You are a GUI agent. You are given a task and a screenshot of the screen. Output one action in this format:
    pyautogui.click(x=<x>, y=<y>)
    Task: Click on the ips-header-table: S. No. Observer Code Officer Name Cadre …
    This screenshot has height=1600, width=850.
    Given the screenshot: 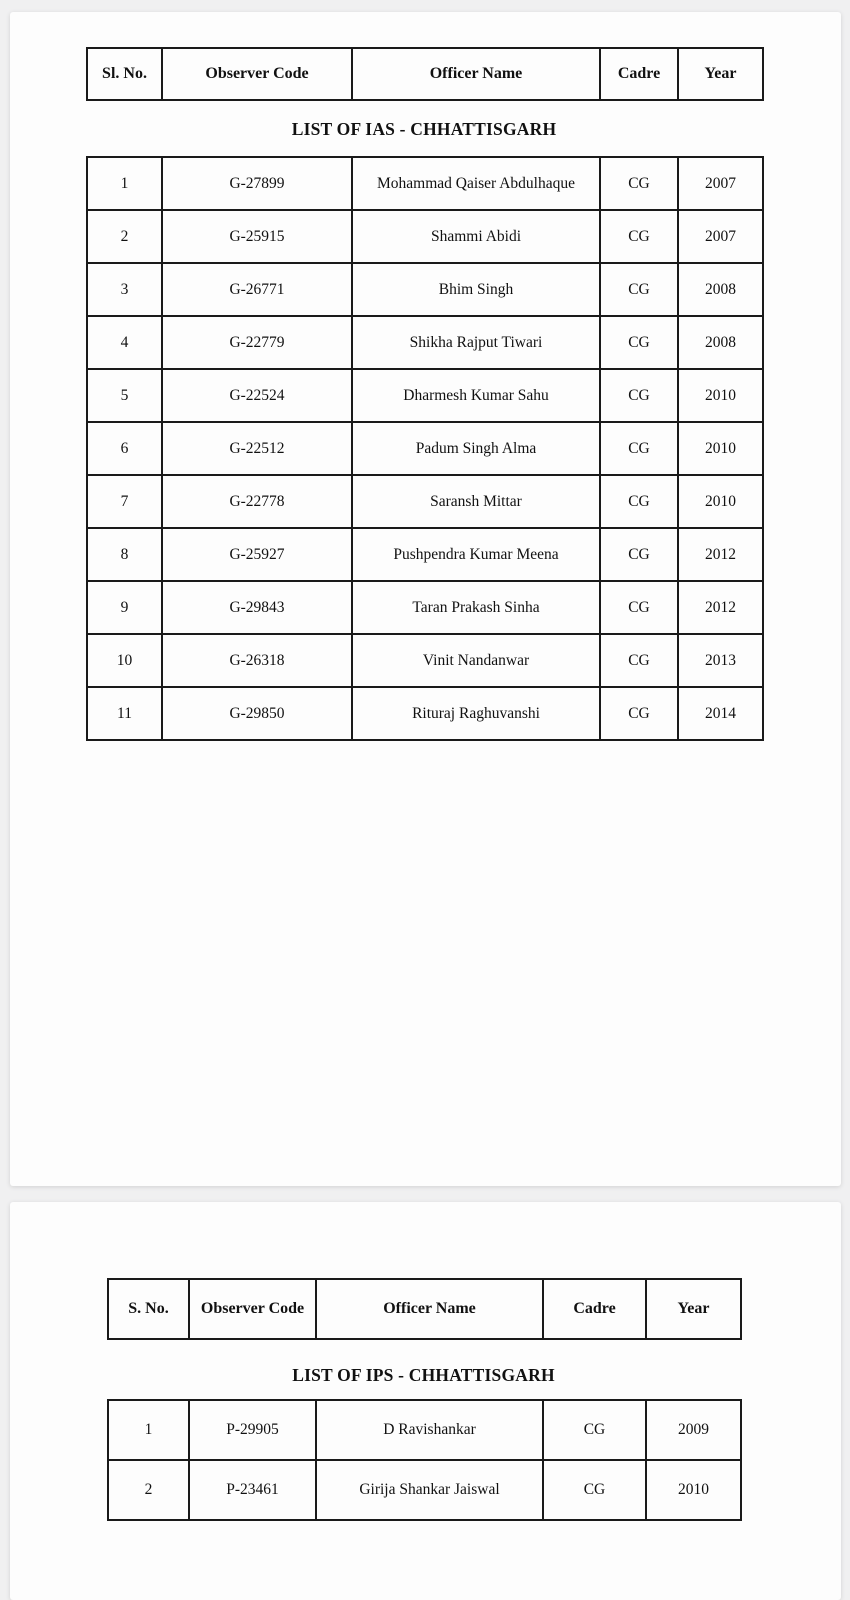 What is the action you would take?
    pyautogui.click(x=424, y=1309)
    